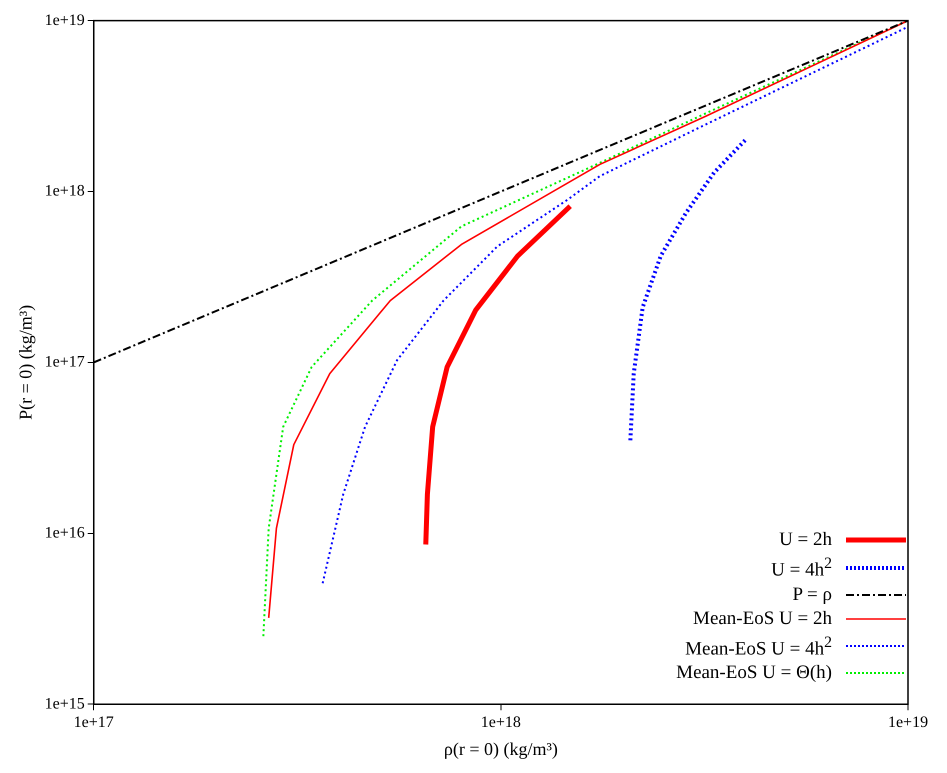 This screenshot has height=773, width=947. What do you see at coordinates (801, 568) in the screenshot?
I see `legend-label: U = 4h$^{2}$` at bounding box center [801, 568].